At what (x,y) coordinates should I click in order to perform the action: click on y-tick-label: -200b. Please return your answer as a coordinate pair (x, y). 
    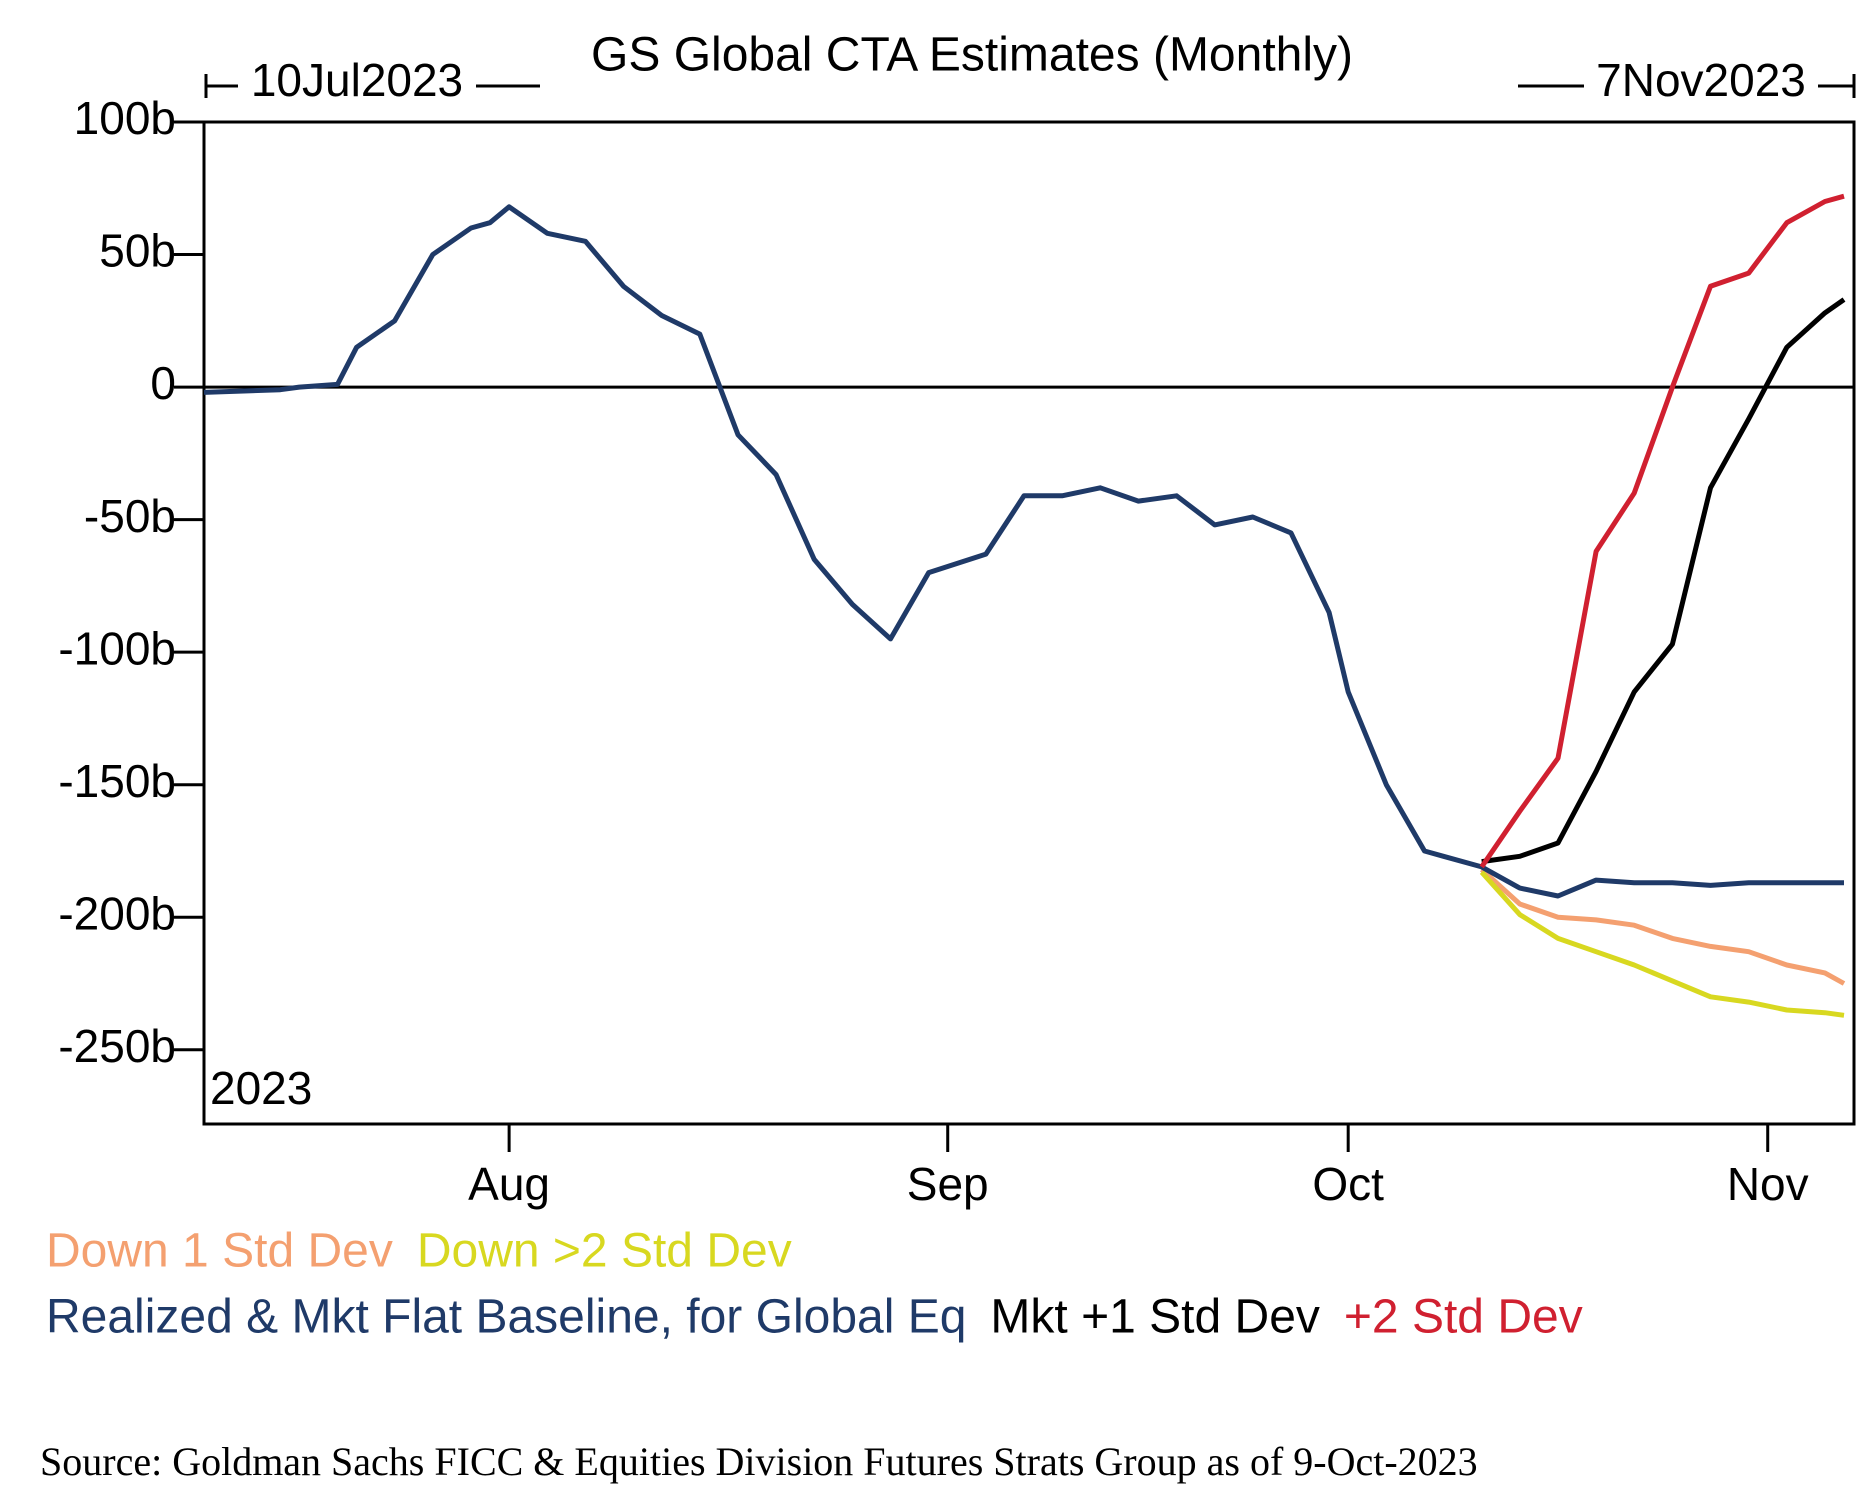
    Looking at the image, I should click on (117, 913).